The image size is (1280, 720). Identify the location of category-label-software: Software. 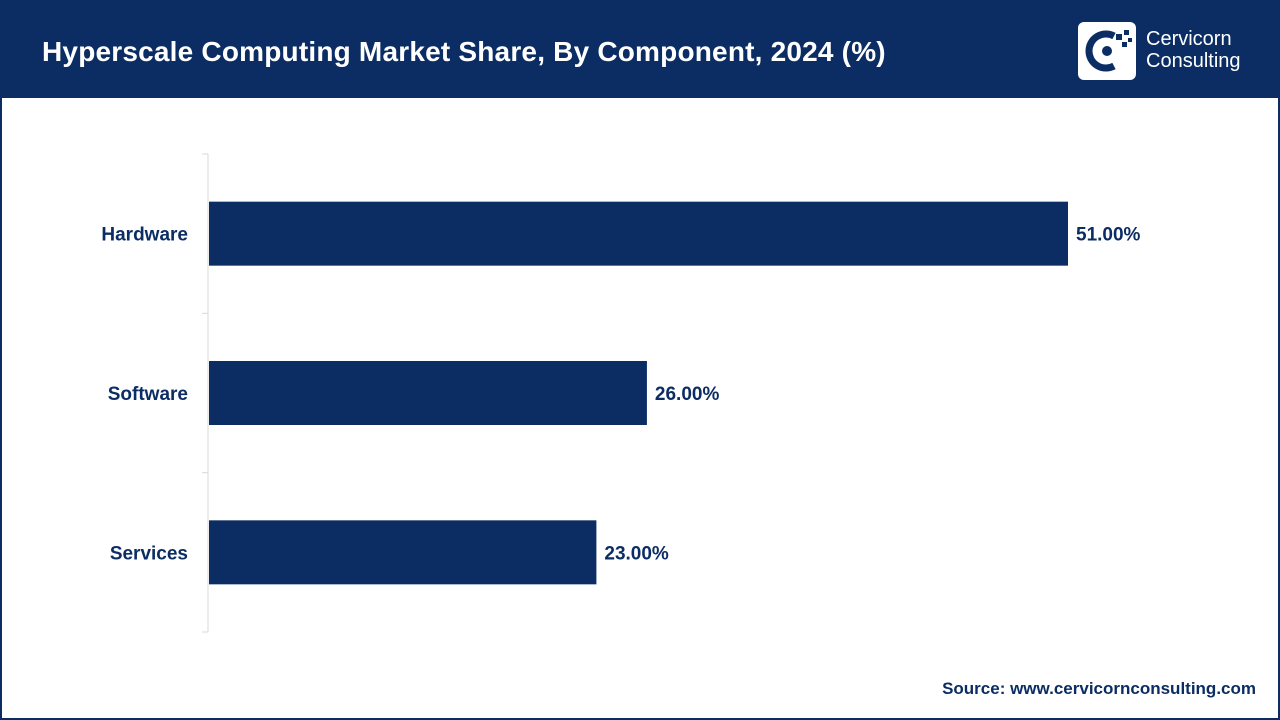
(148, 394).